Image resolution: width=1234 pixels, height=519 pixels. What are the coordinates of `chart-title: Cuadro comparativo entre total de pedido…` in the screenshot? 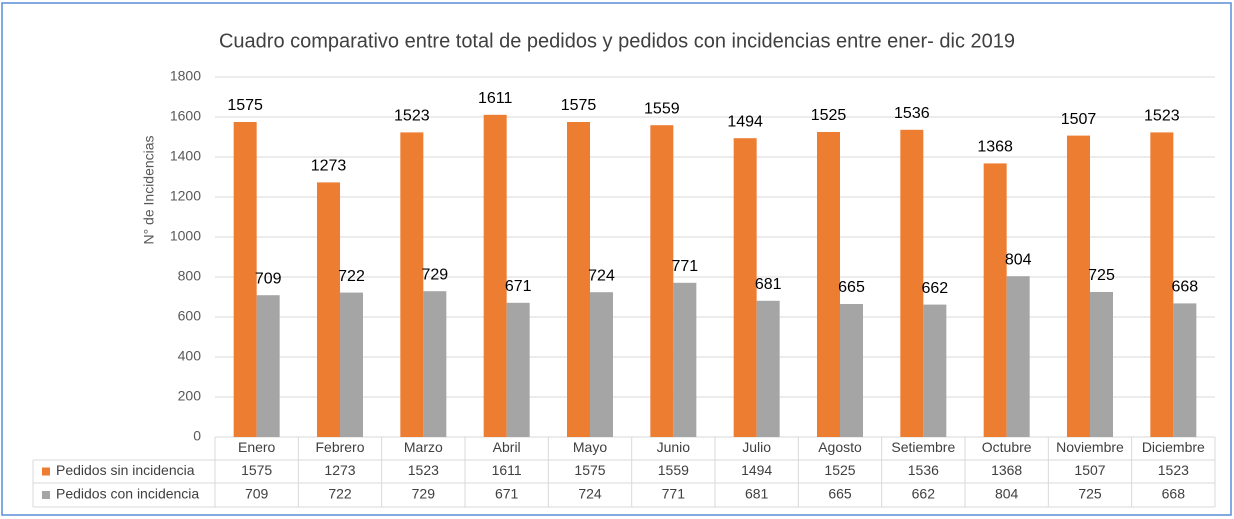 It's located at (617, 41).